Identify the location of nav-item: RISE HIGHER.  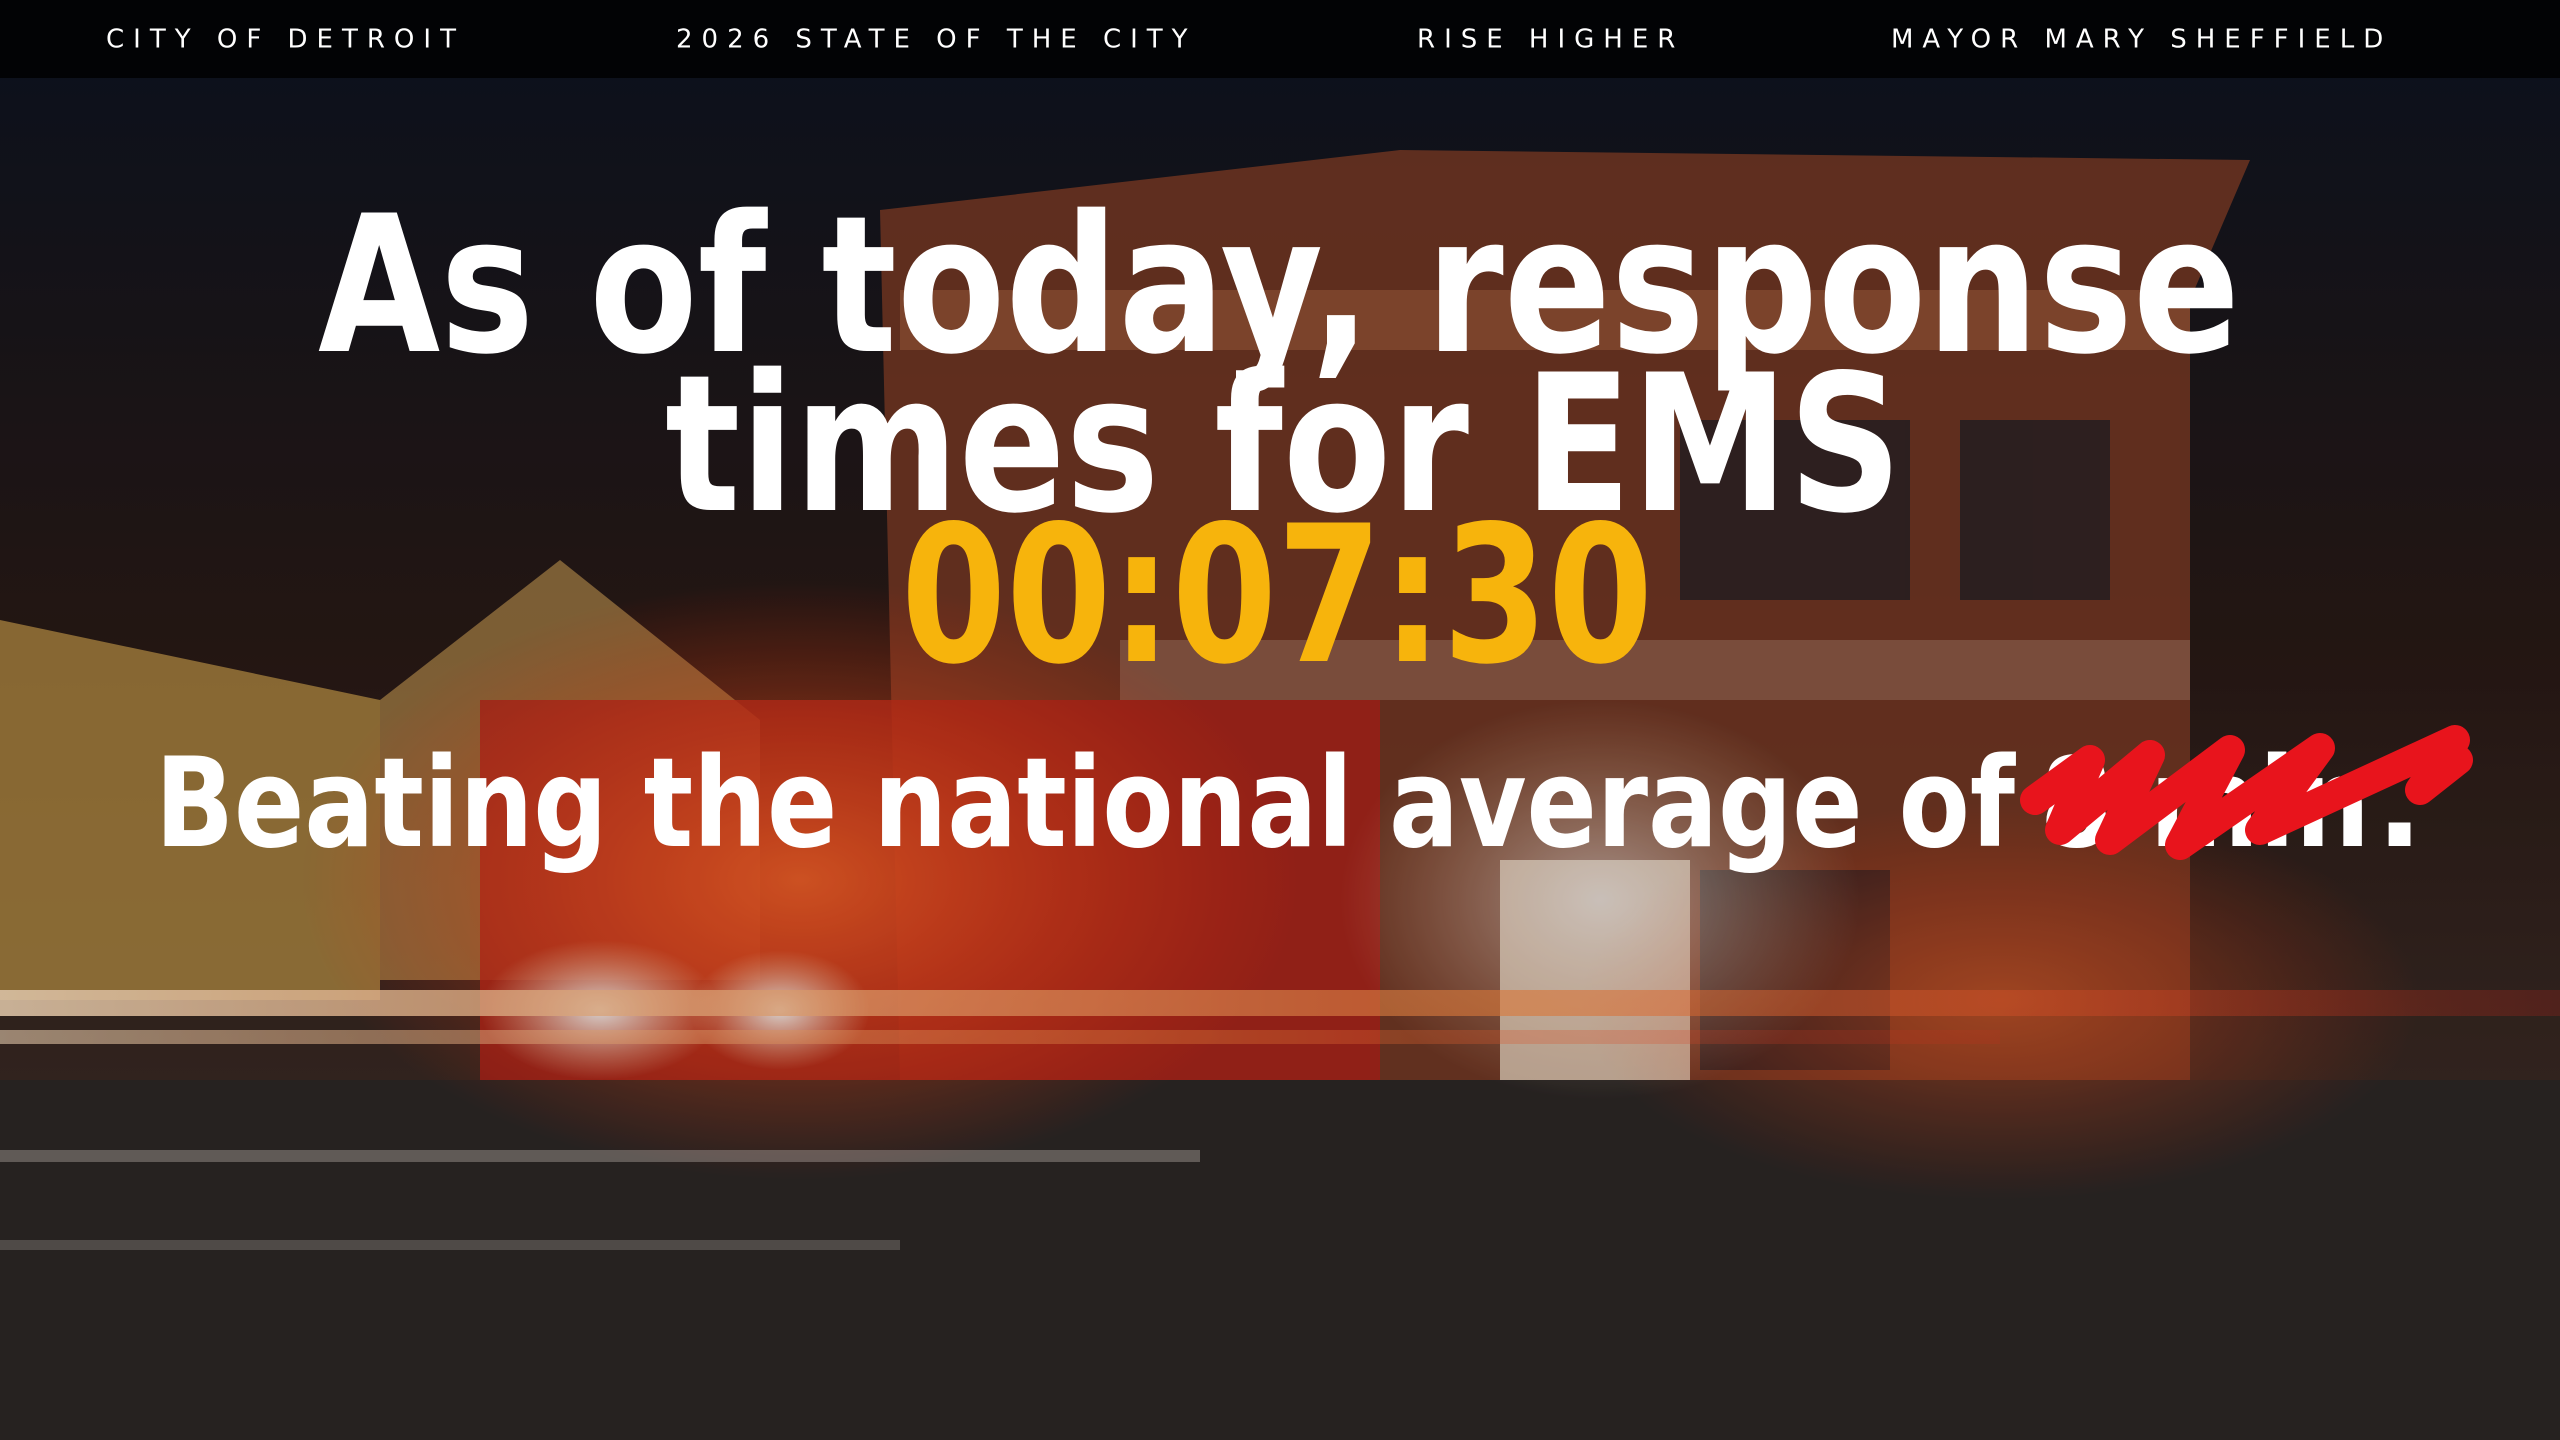
(1550, 40).